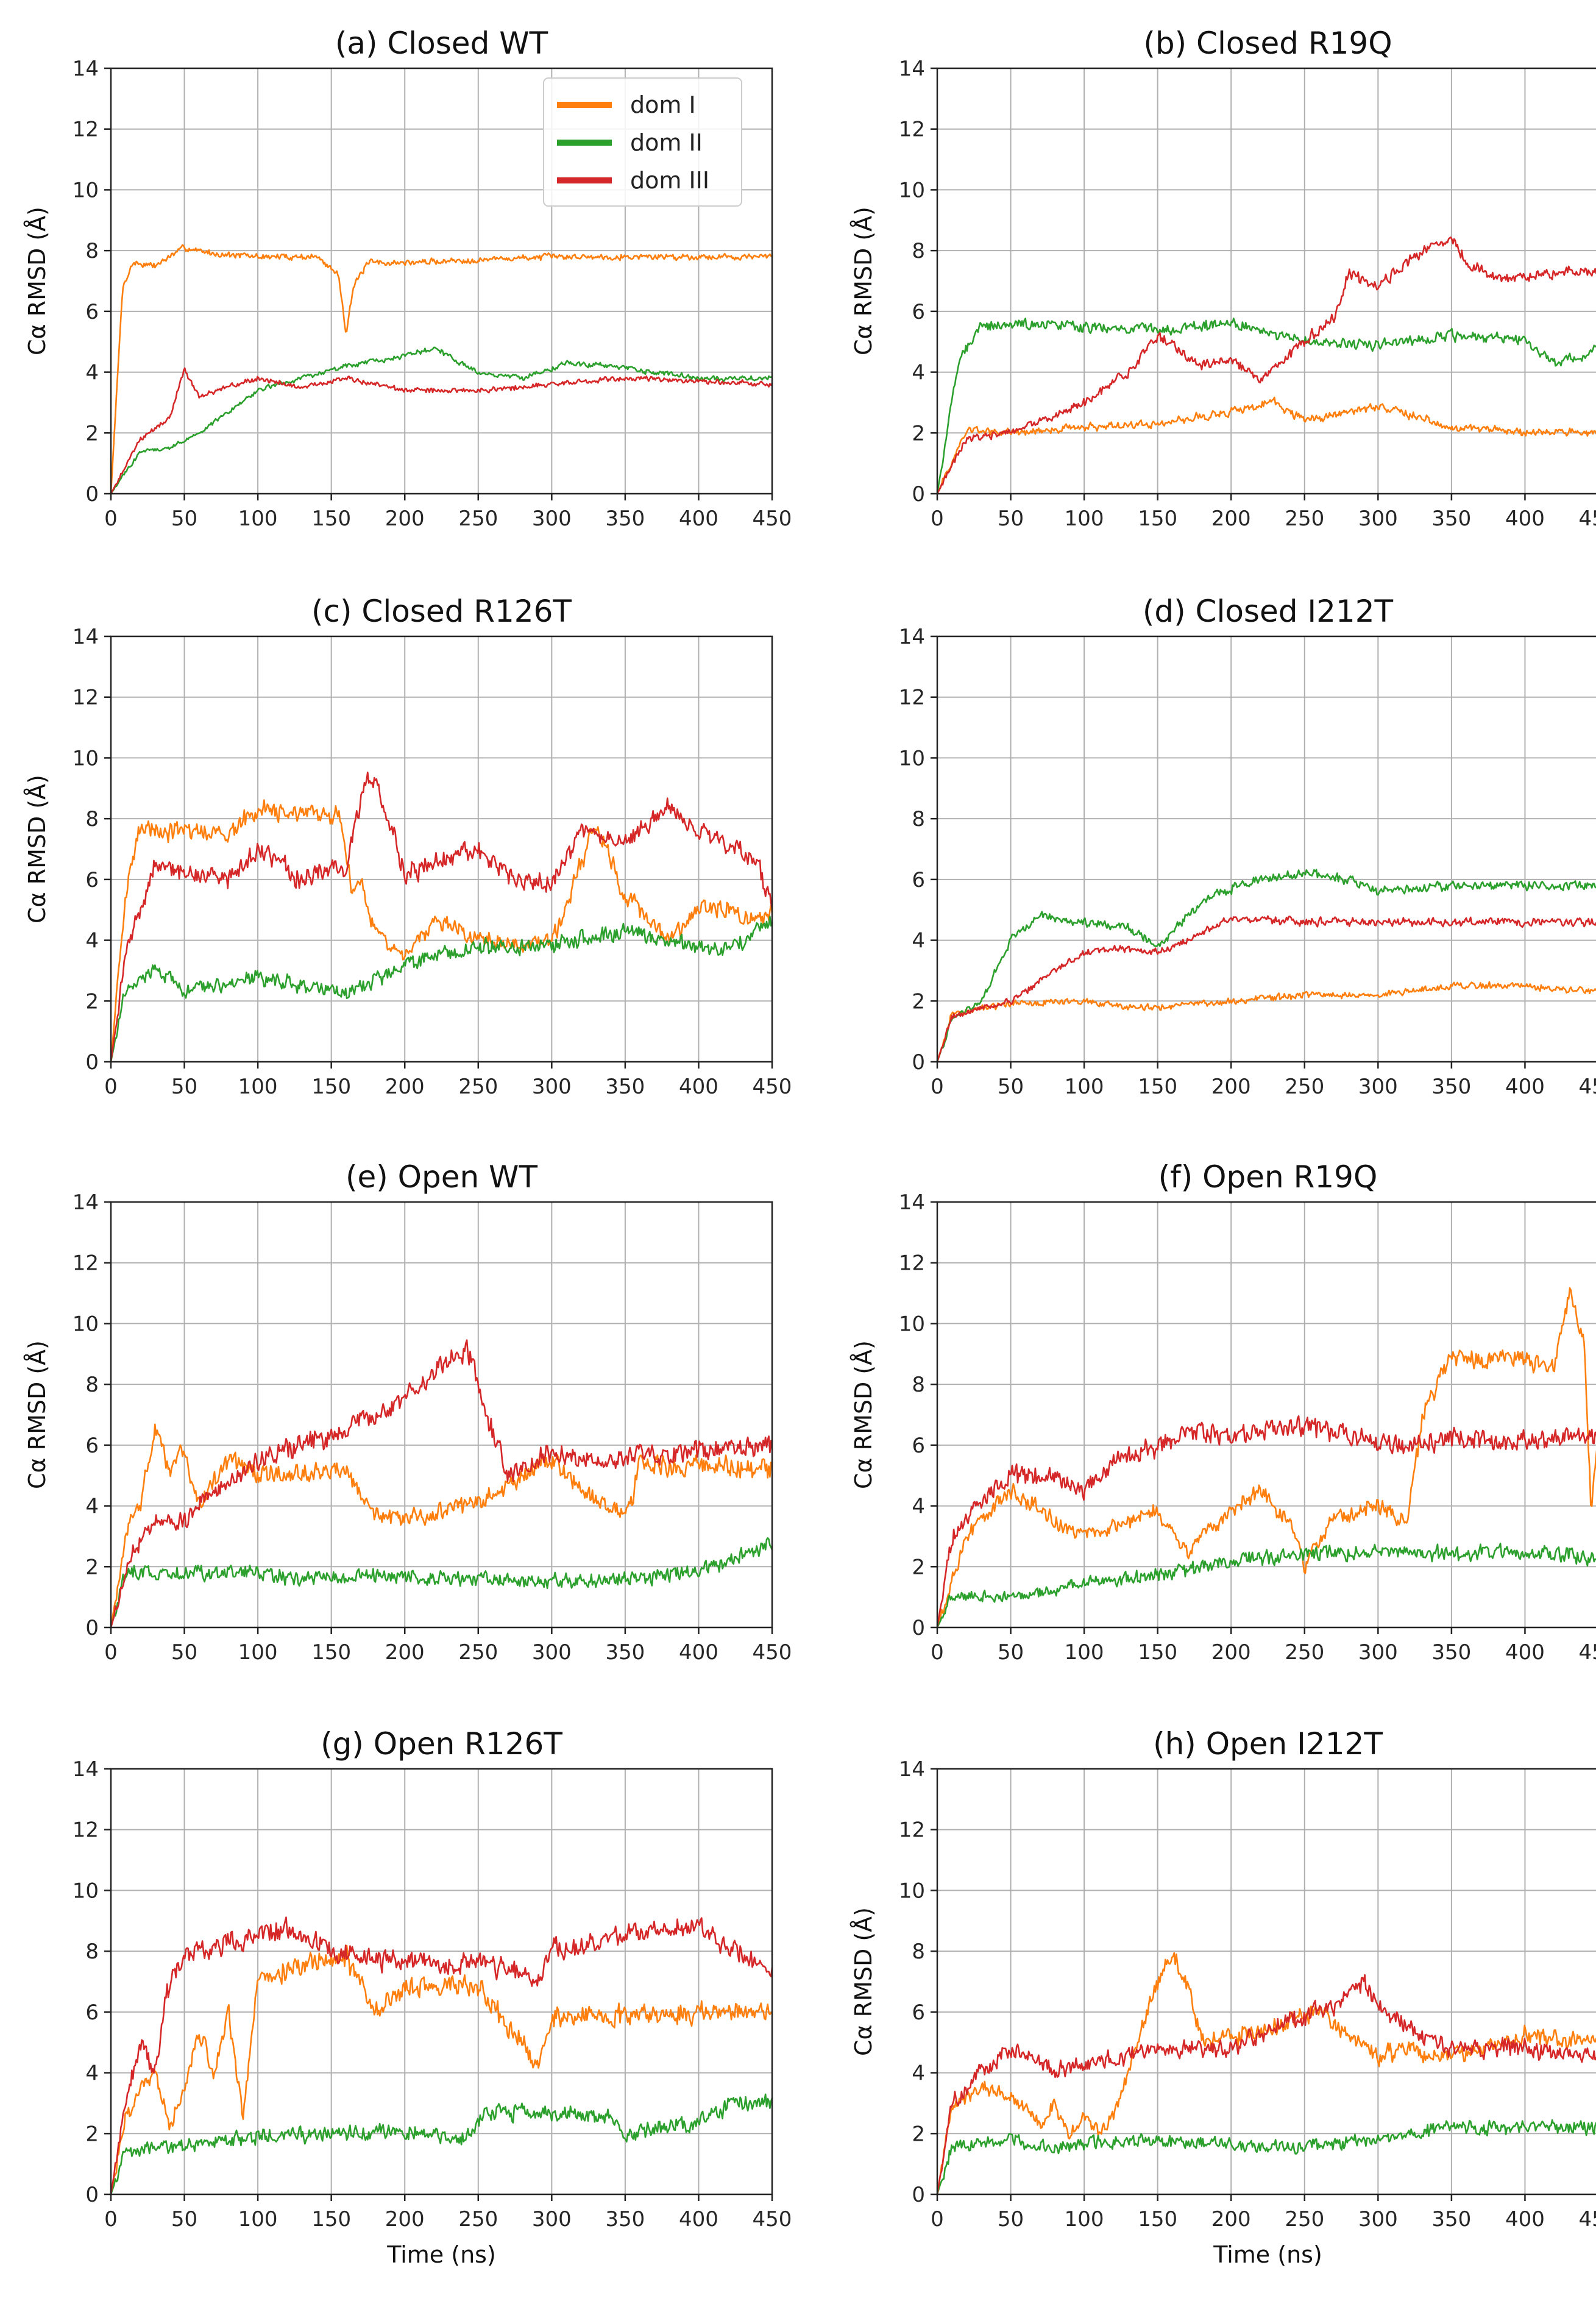  Describe the element at coordinates (1267, 2254) in the screenshot. I see `x-axis-label: Time (ns)` at that location.